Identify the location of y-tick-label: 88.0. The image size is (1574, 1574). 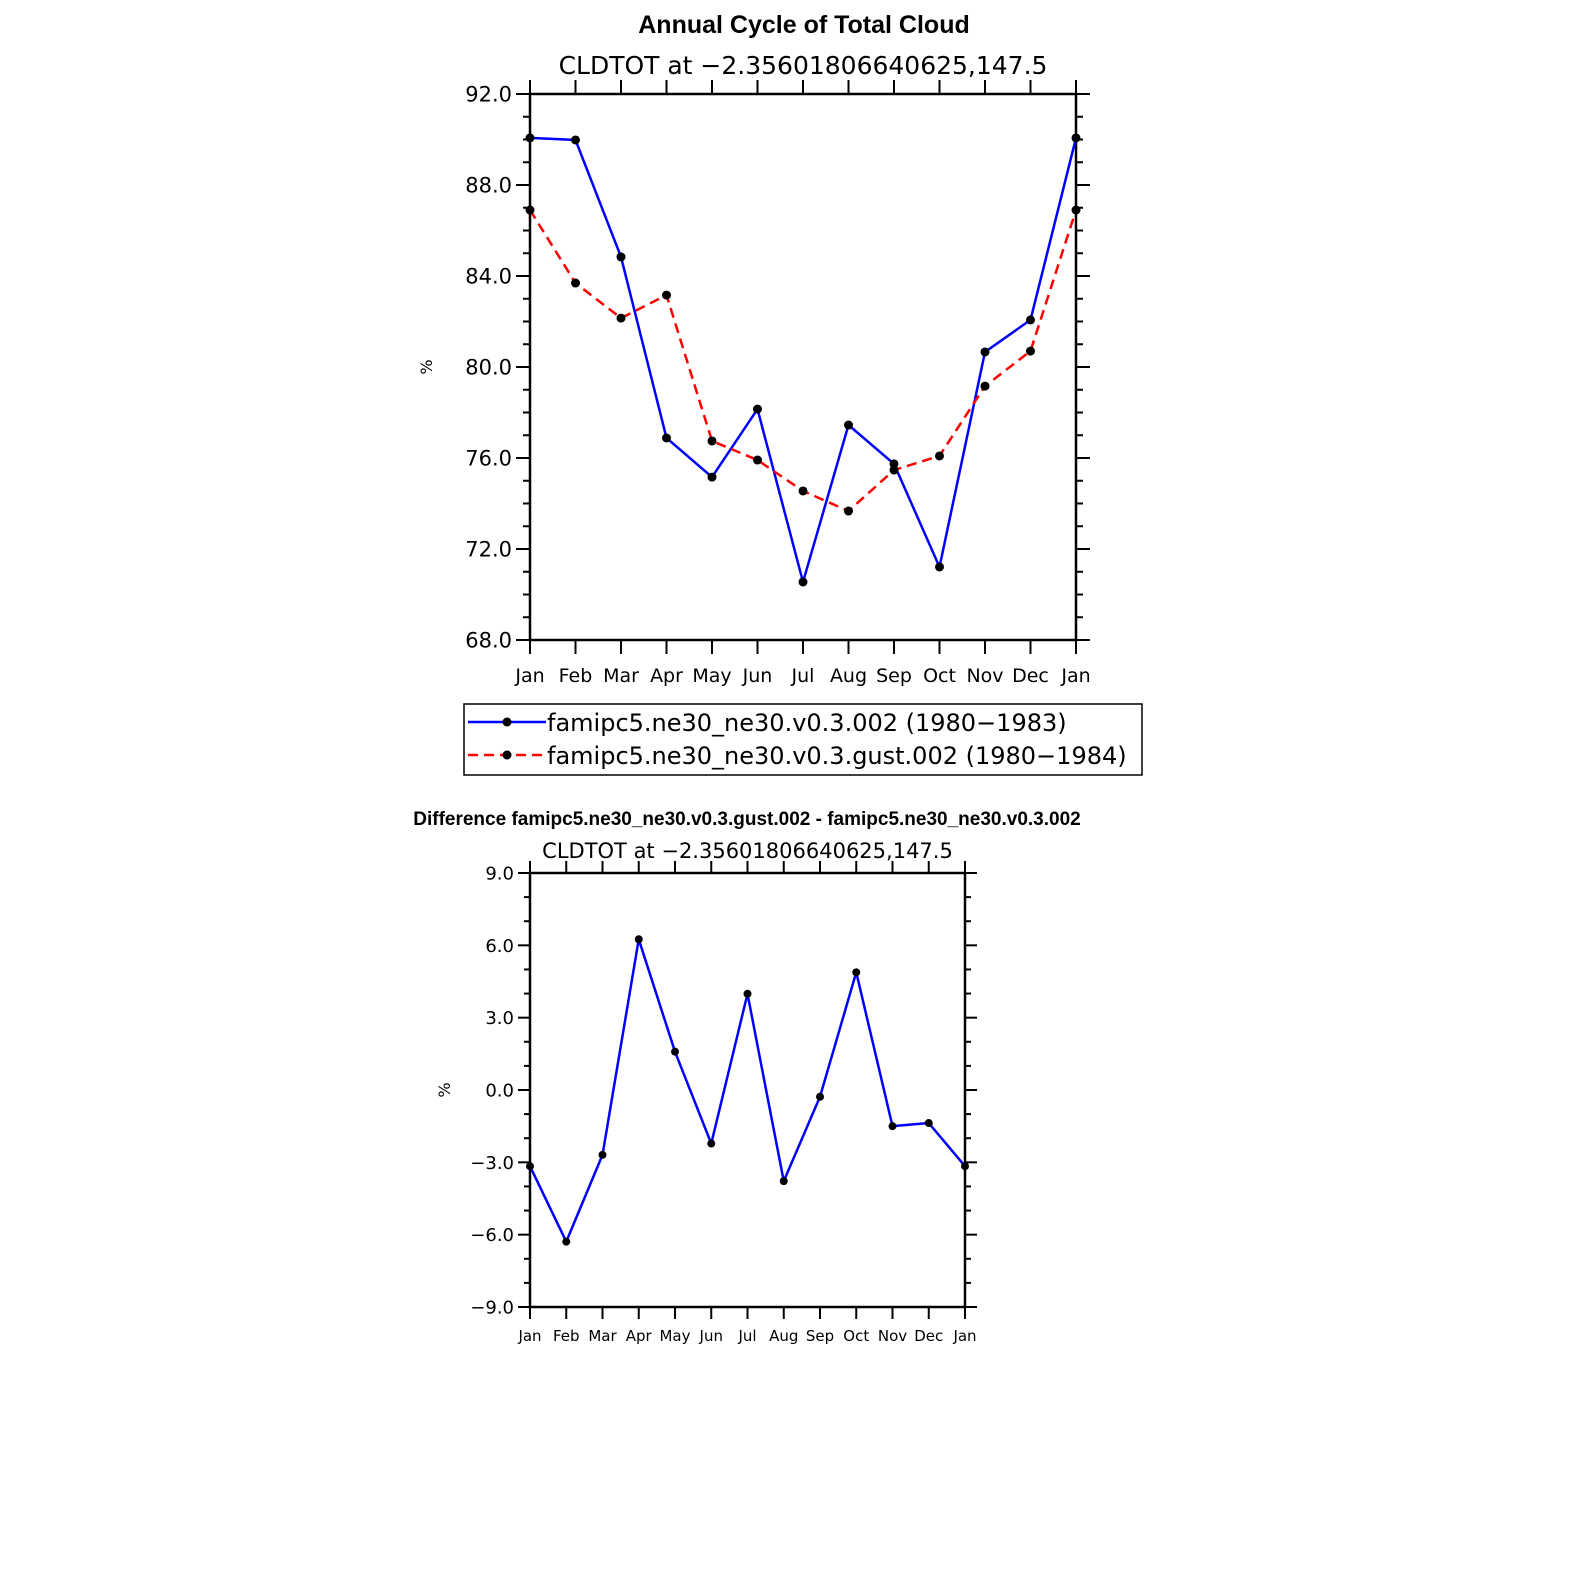
(488, 186).